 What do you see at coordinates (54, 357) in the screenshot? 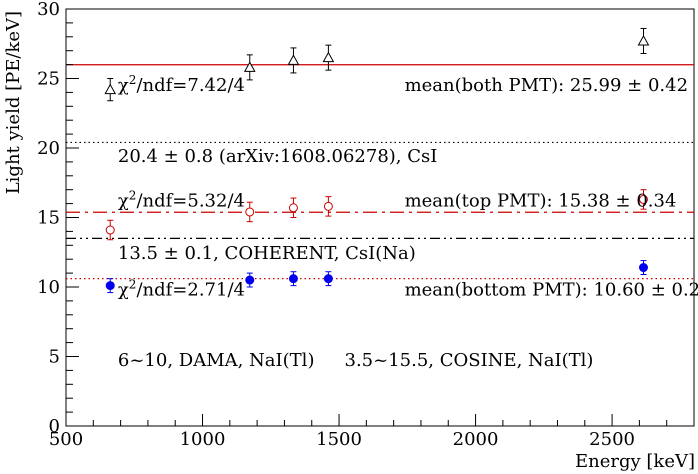
I see `y-tick-label: 5` at bounding box center [54, 357].